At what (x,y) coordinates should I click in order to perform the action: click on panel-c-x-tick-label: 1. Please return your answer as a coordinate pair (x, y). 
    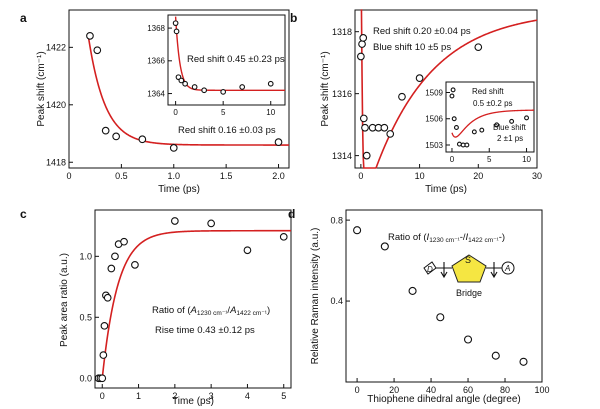
    Looking at the image, I should click on (138, 396).